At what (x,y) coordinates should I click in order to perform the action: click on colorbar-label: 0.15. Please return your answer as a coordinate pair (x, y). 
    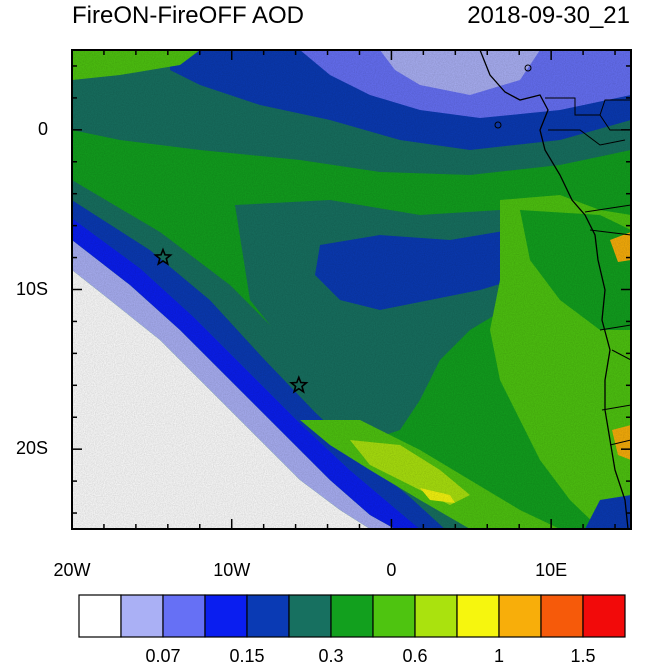
    Looking at the image, I should click on (247, 656).